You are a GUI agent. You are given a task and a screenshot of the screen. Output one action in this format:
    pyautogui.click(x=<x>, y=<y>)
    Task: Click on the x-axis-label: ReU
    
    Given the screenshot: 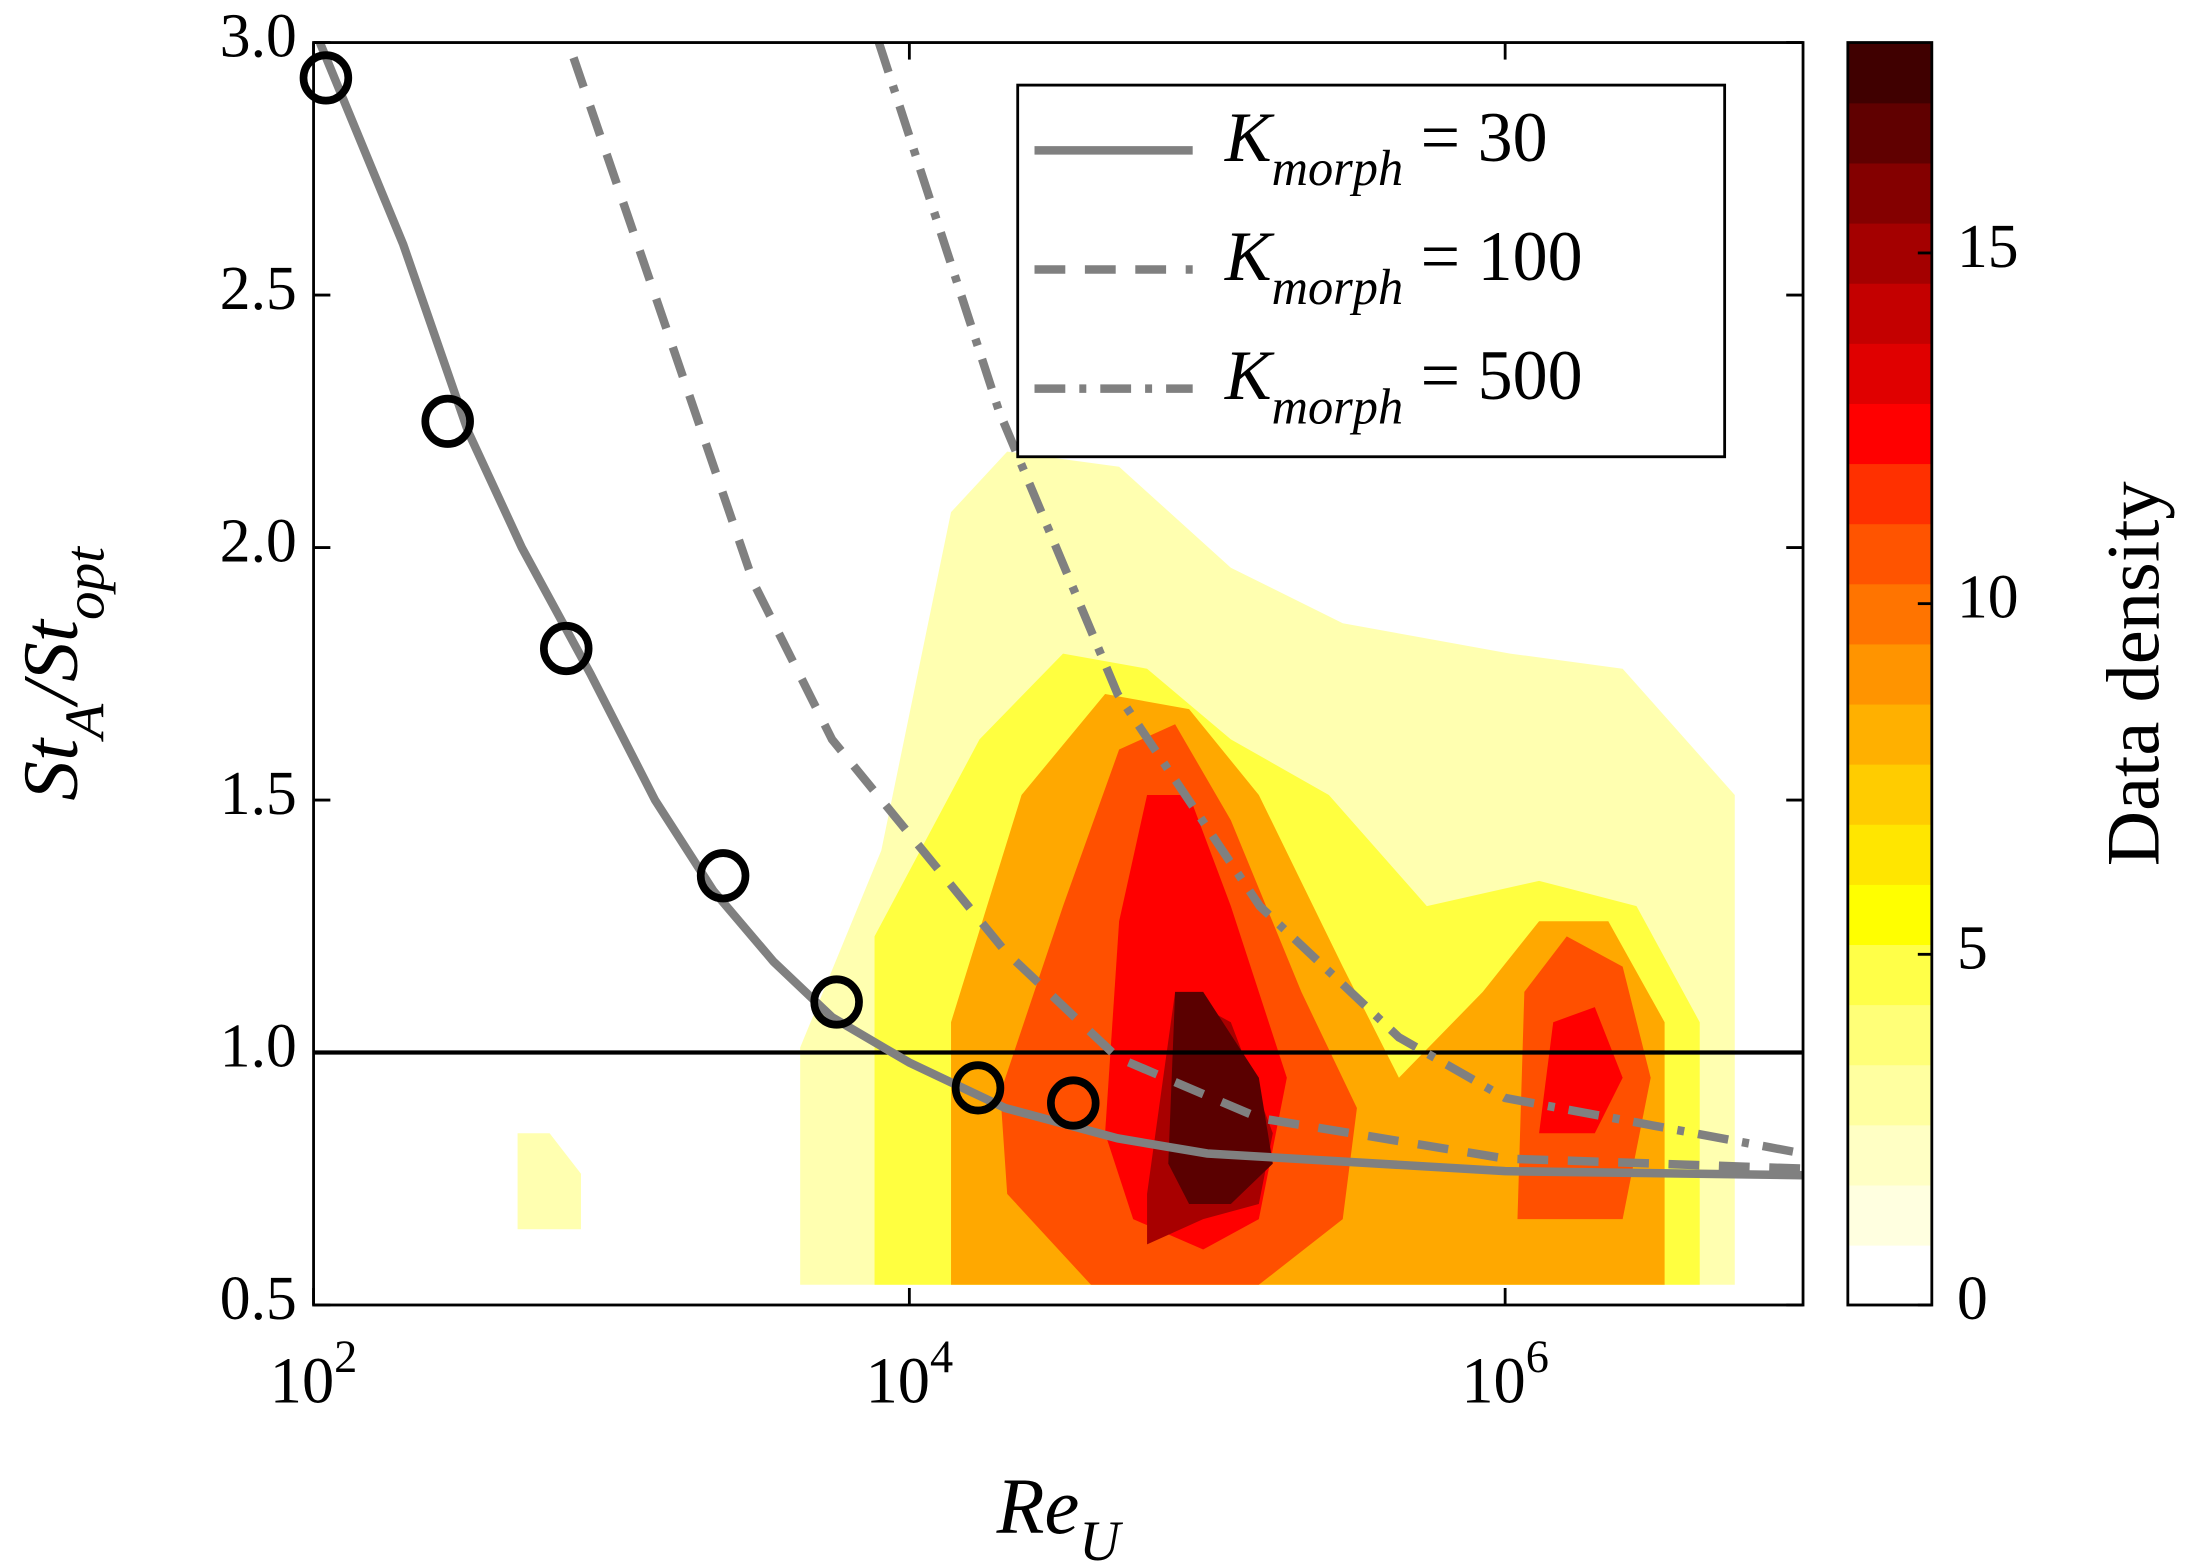 What is the action you would take?
    pyautogui.click(x=1060, y=1515)
    